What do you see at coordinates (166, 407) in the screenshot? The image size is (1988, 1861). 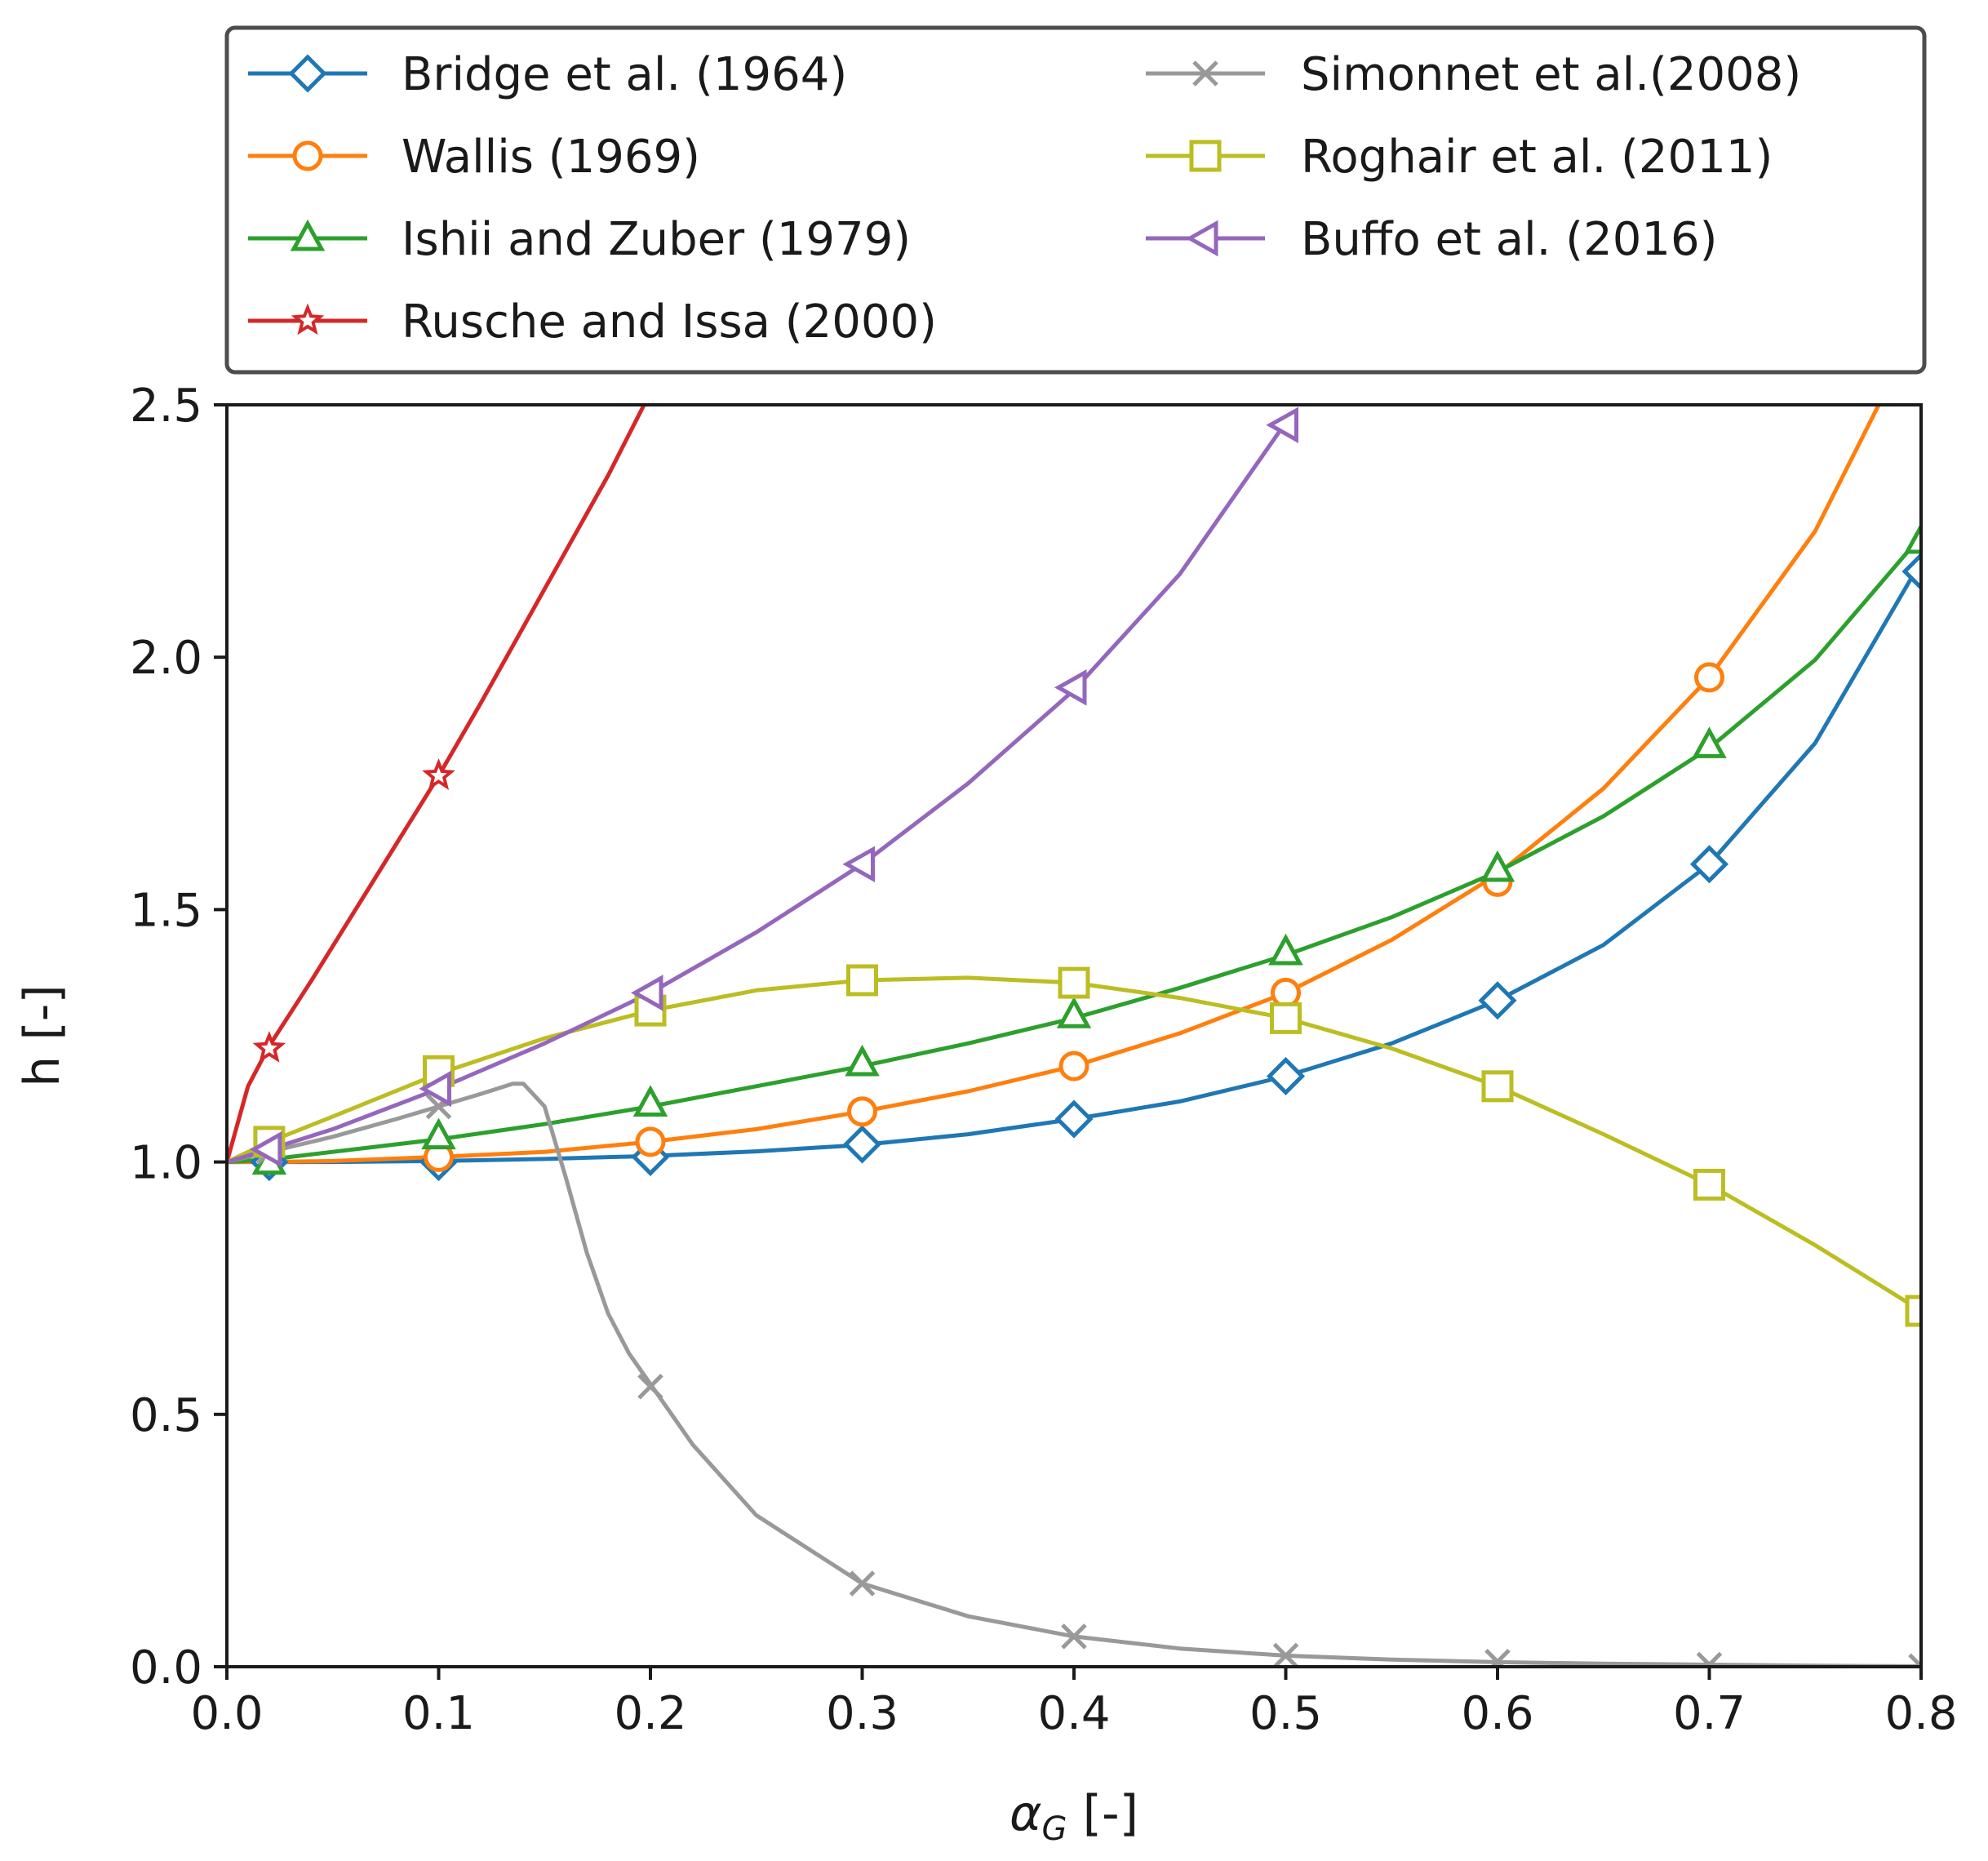 I see `y-tick-label: 2.5` at bounding box center [166, 407].